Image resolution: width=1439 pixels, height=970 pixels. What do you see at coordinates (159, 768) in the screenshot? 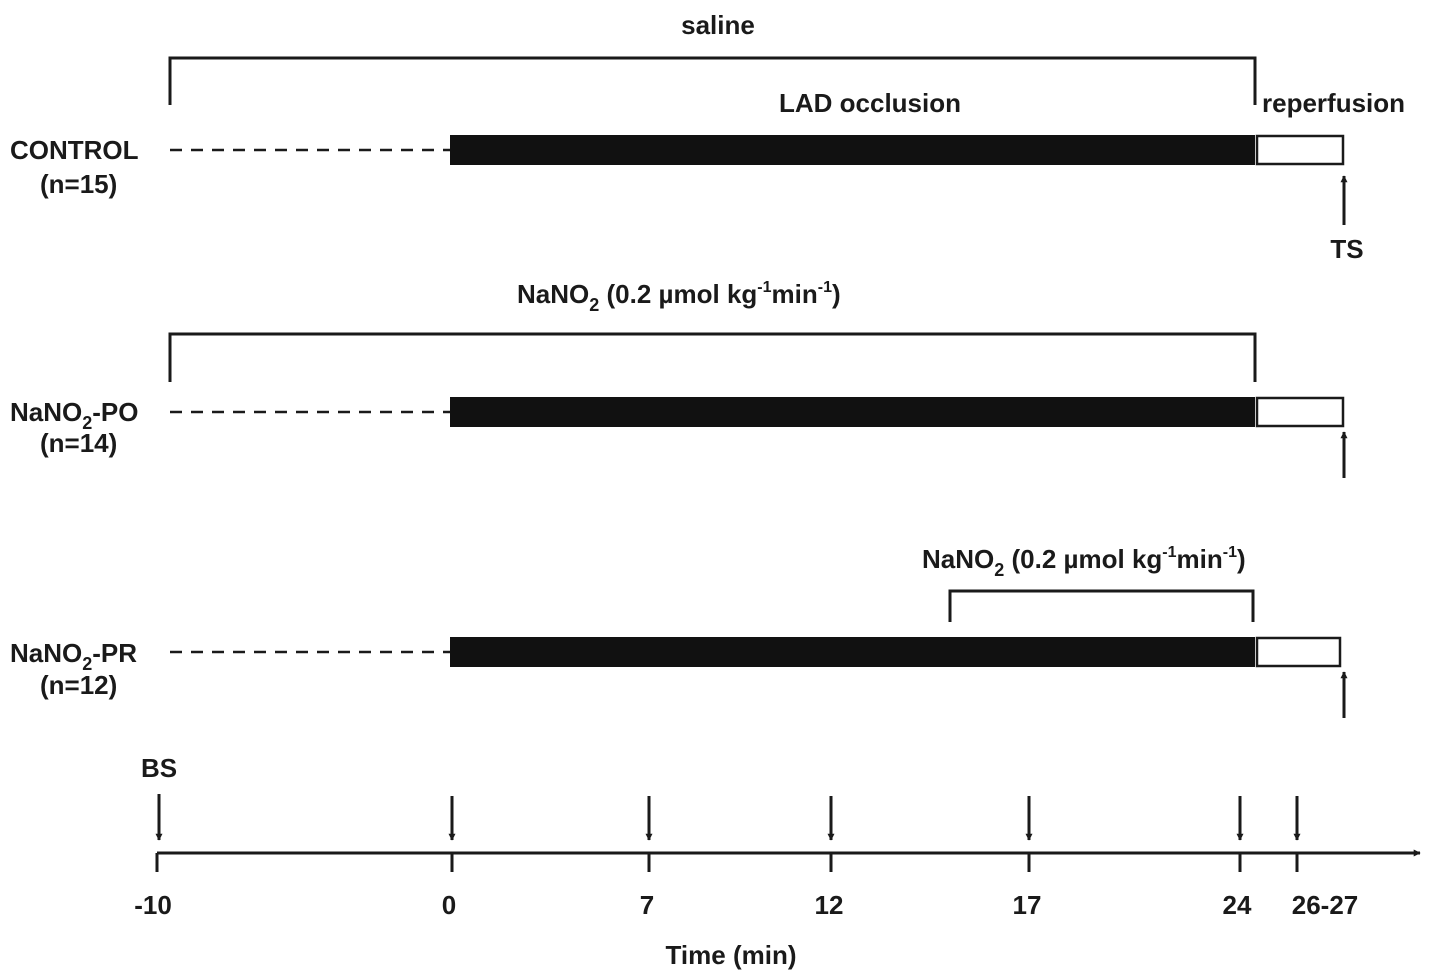
I see `bs-label: BS` at bounding box center [159, 768].